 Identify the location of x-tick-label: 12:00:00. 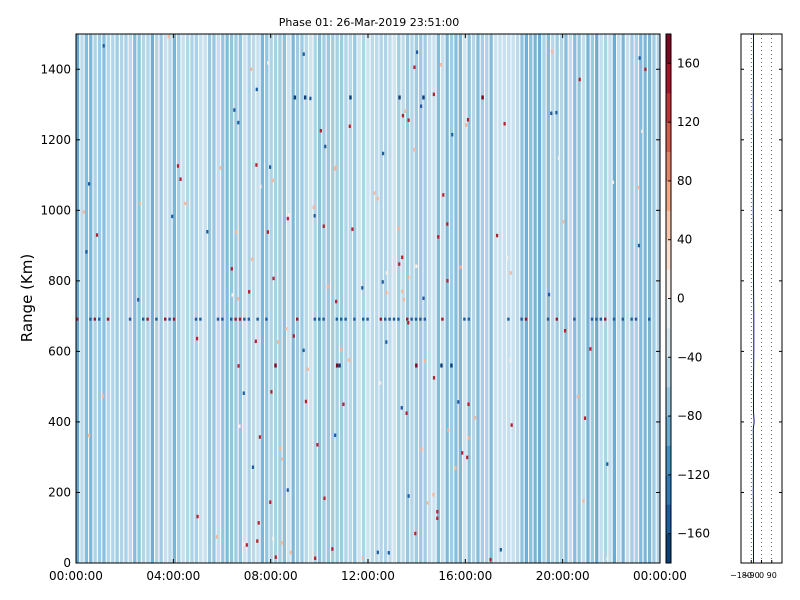
(368, 576).